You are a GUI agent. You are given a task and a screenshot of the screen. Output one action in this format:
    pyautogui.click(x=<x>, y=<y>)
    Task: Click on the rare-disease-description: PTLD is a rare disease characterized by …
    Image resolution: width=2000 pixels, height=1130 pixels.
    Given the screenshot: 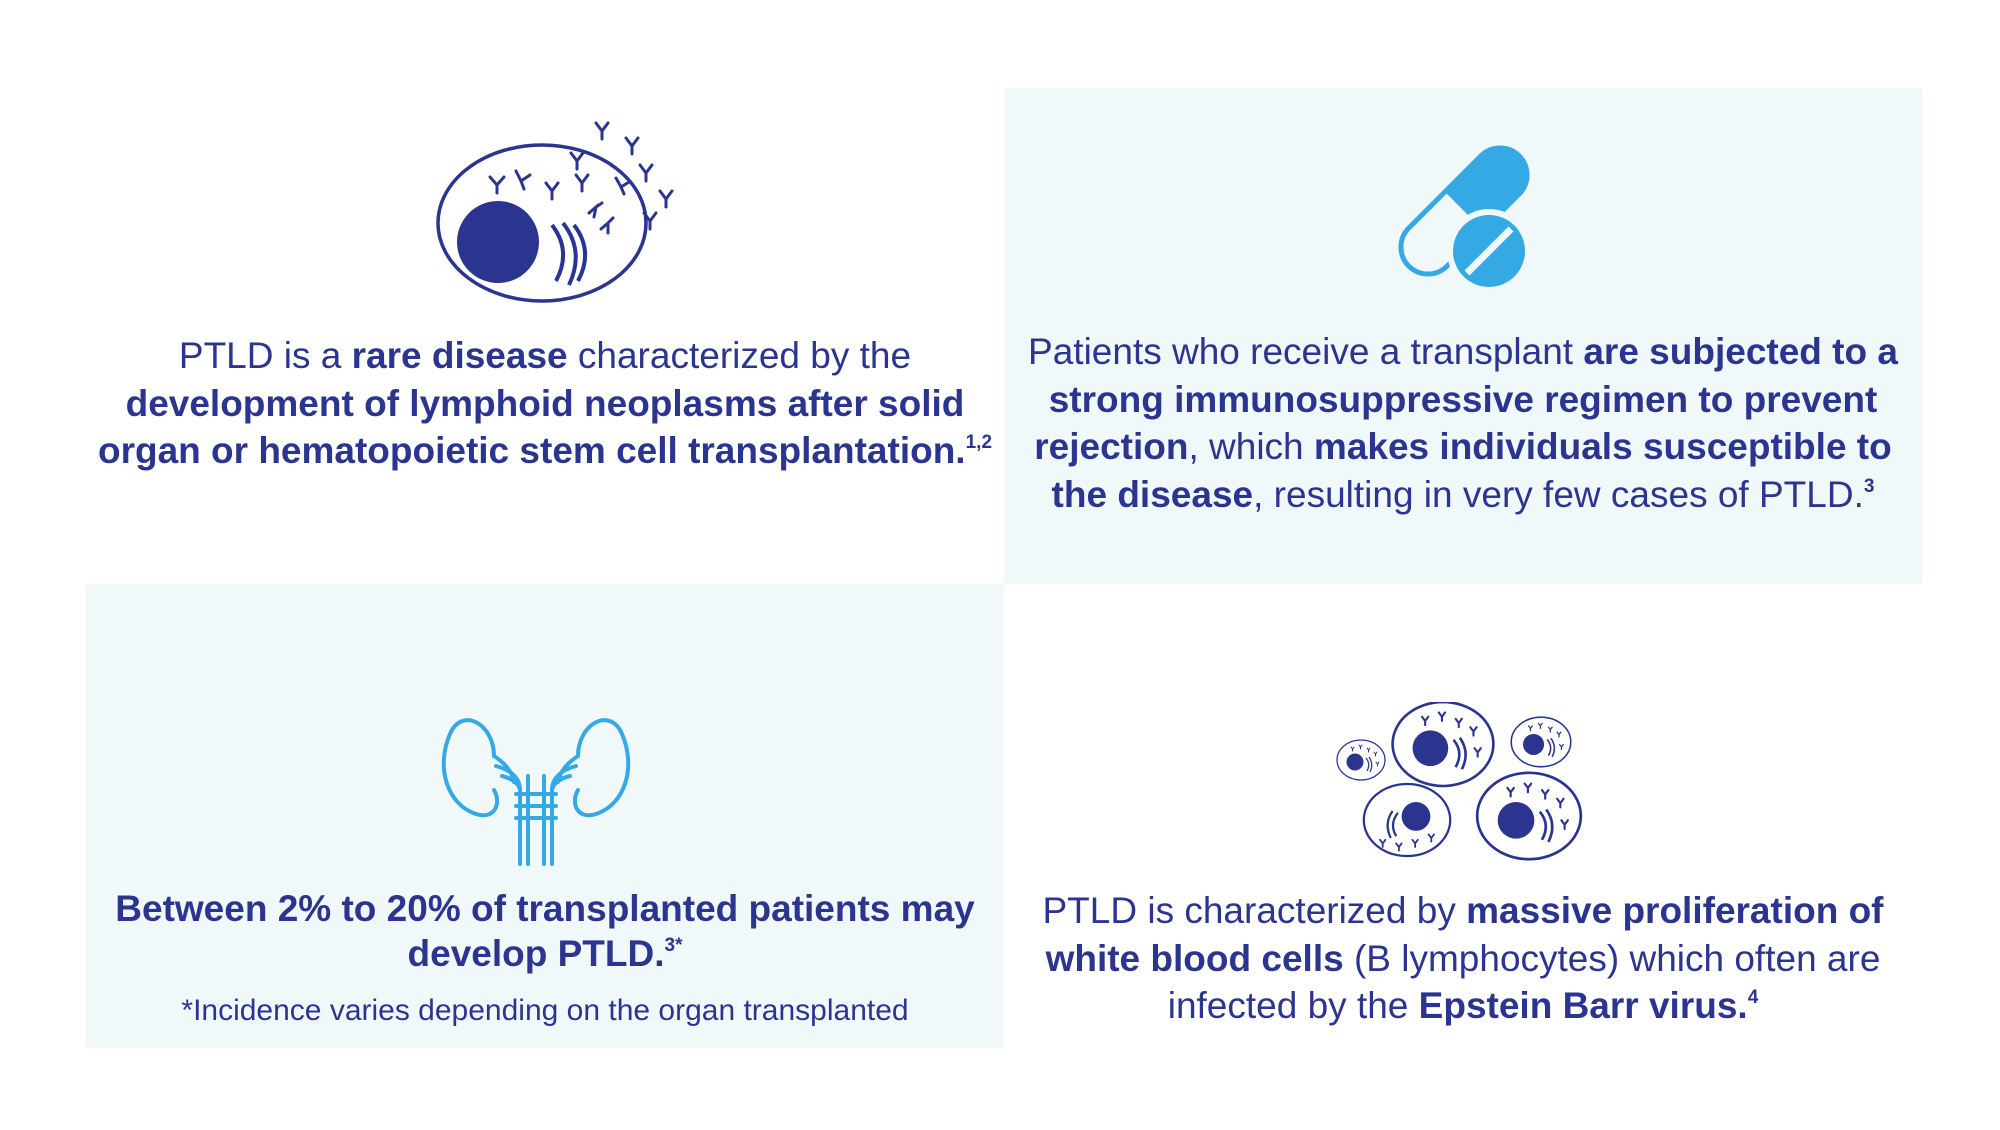 What is the action you would take?
    pyautogui.click(x=545, y=403)
    